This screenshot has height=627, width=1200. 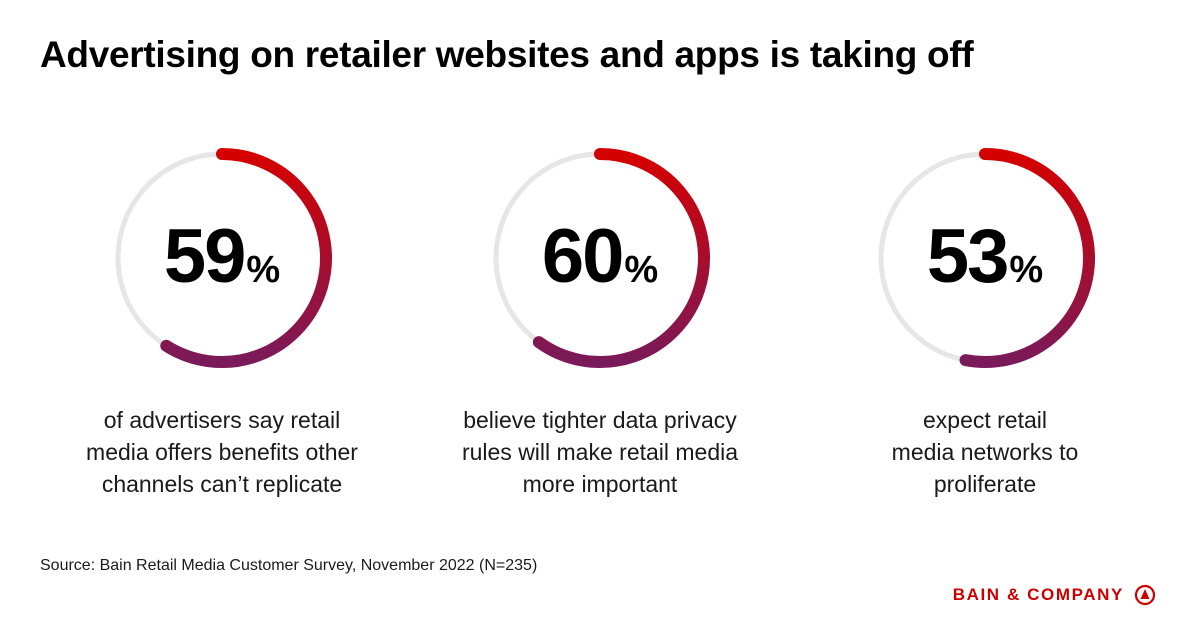 I want to click on caption-line: proliferate, so click(x=985, y=484).